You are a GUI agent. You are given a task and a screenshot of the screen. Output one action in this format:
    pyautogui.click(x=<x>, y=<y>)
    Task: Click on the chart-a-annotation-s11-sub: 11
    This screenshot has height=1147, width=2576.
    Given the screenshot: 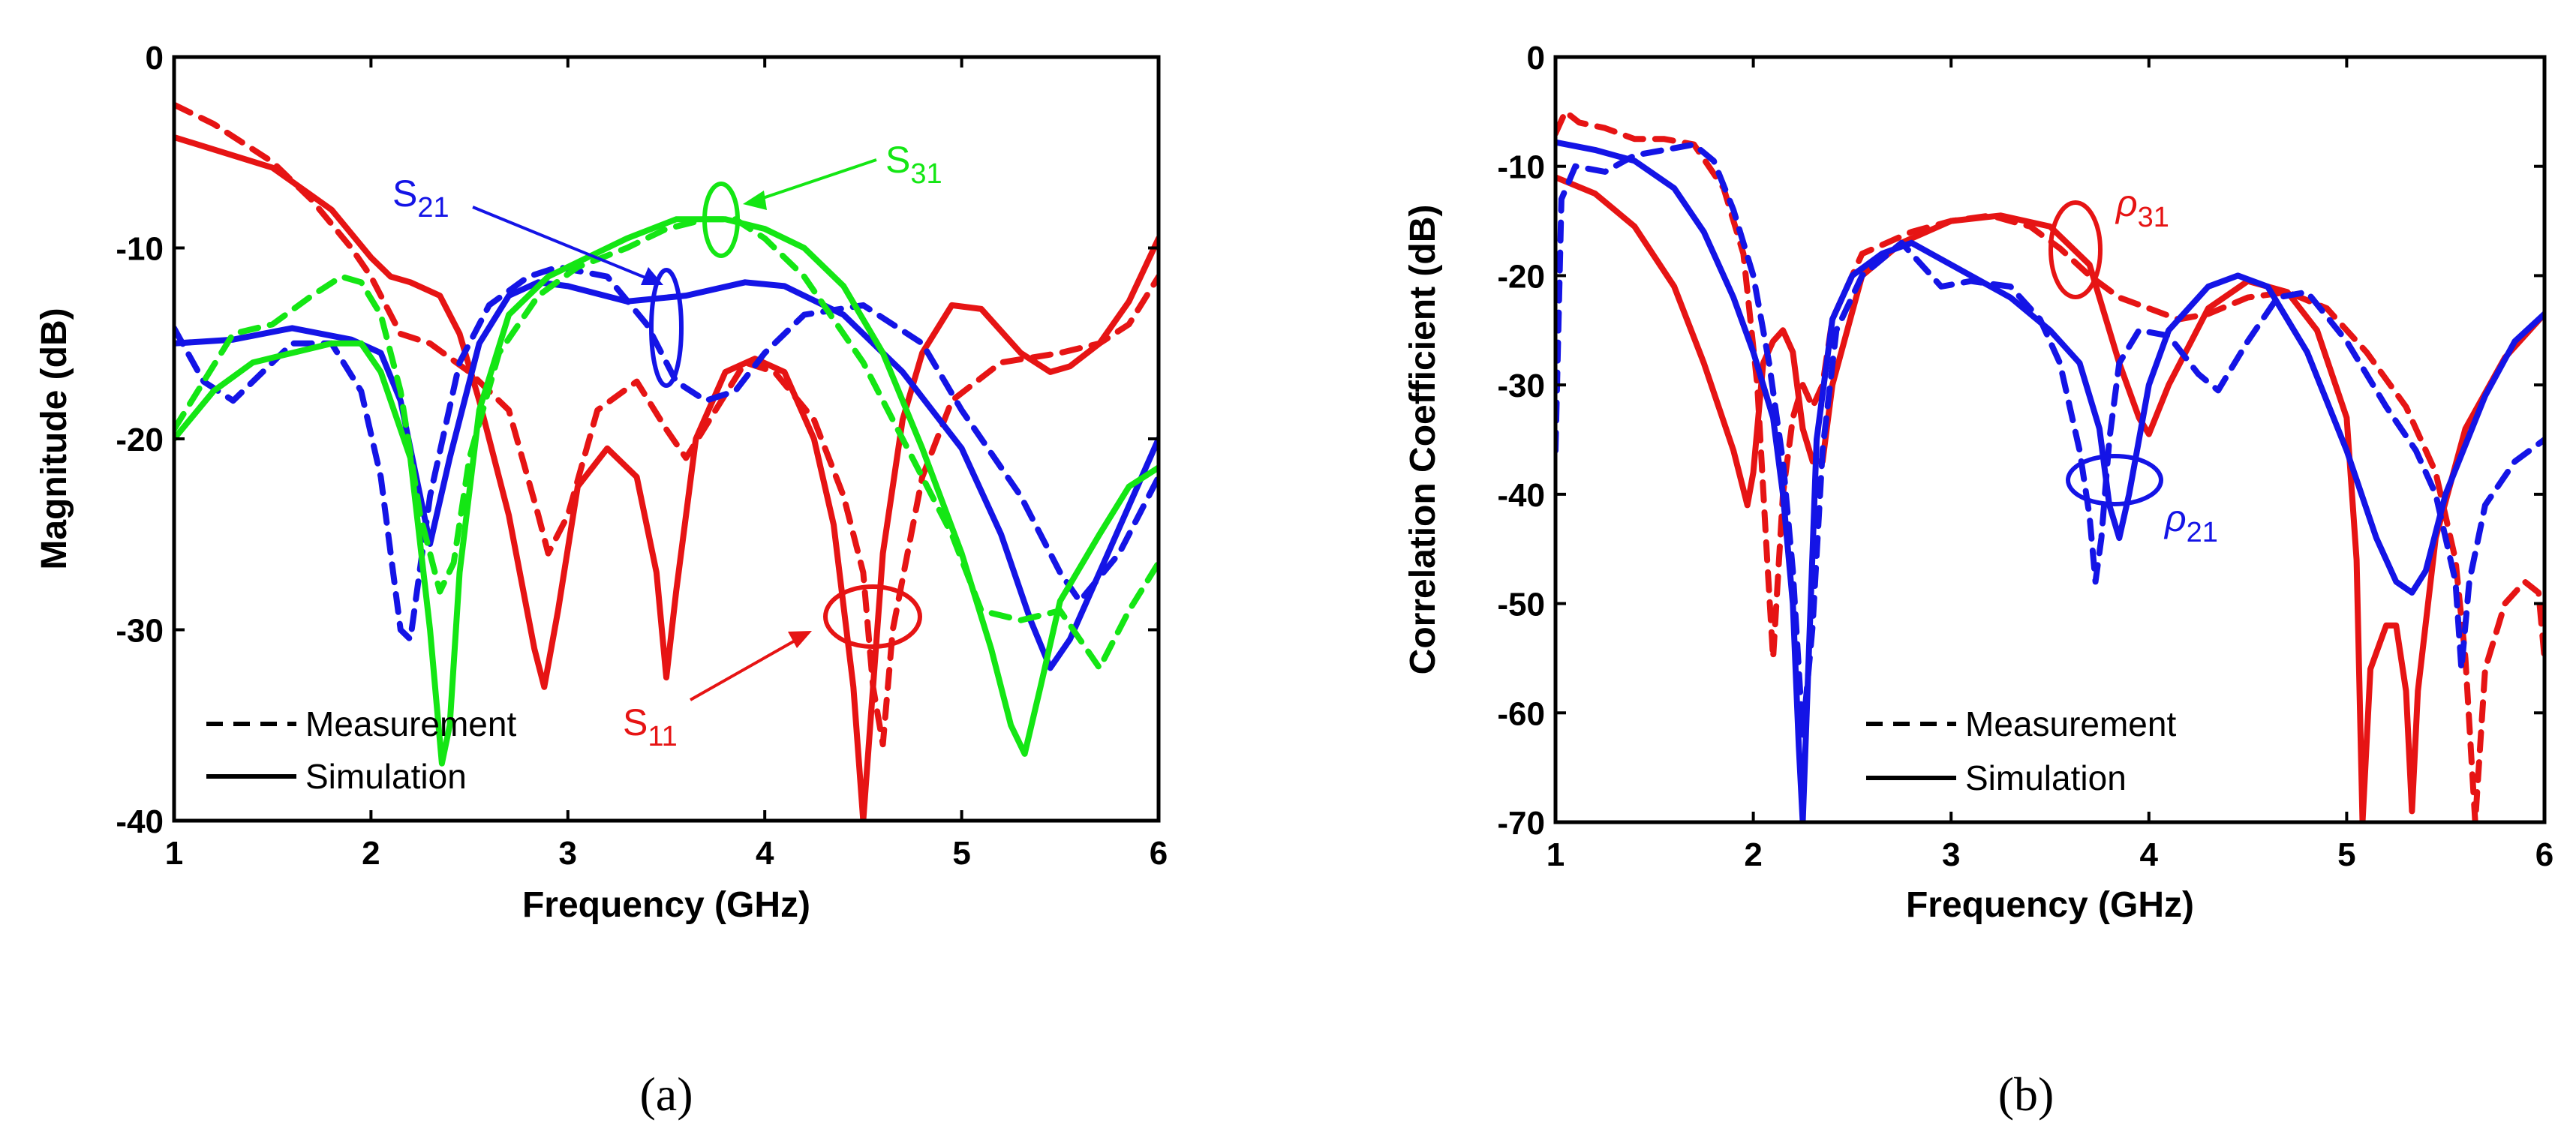 What is the action you would take?
    pyautogui.click(x=662, y=736)
    